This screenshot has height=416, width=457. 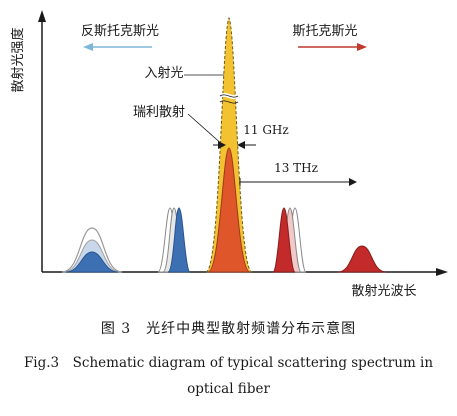 I want to click on figure-caption-english-line2: optical fiber, so click(x=228, y=389).